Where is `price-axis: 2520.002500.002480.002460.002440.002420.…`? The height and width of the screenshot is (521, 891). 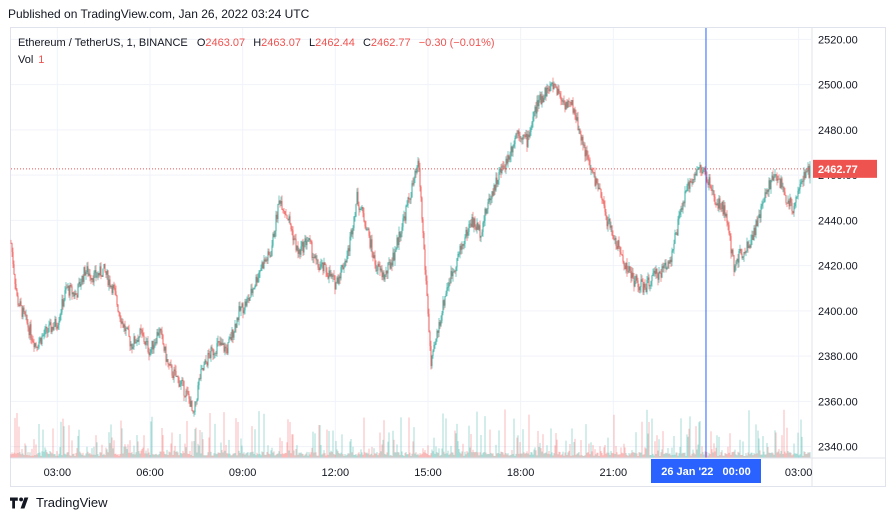 price-axis: 2520.002500.002480.002460.002440.002420.… is located at coordinates (838, 243).